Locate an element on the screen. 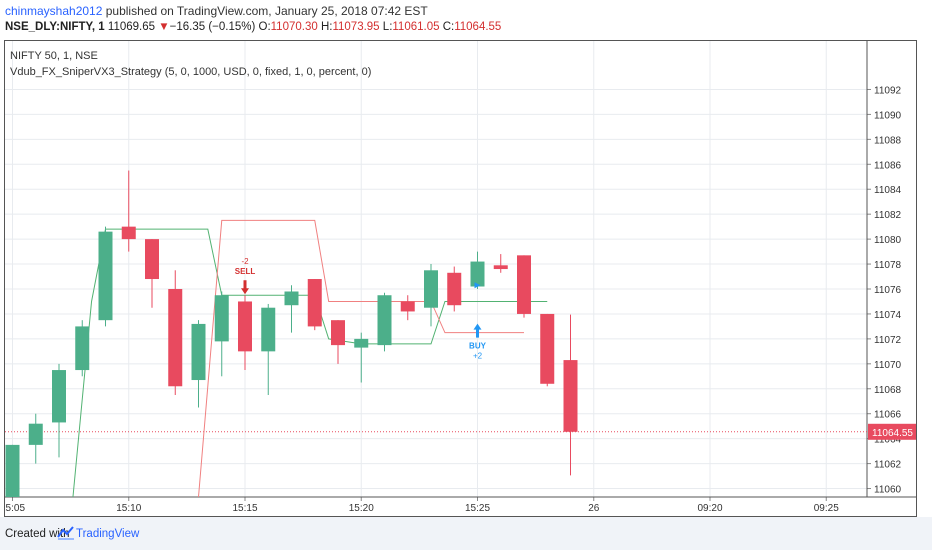 This screenshot has width=932, height=550. y-tick-label: 11062 is located at coordinates (888, 465).